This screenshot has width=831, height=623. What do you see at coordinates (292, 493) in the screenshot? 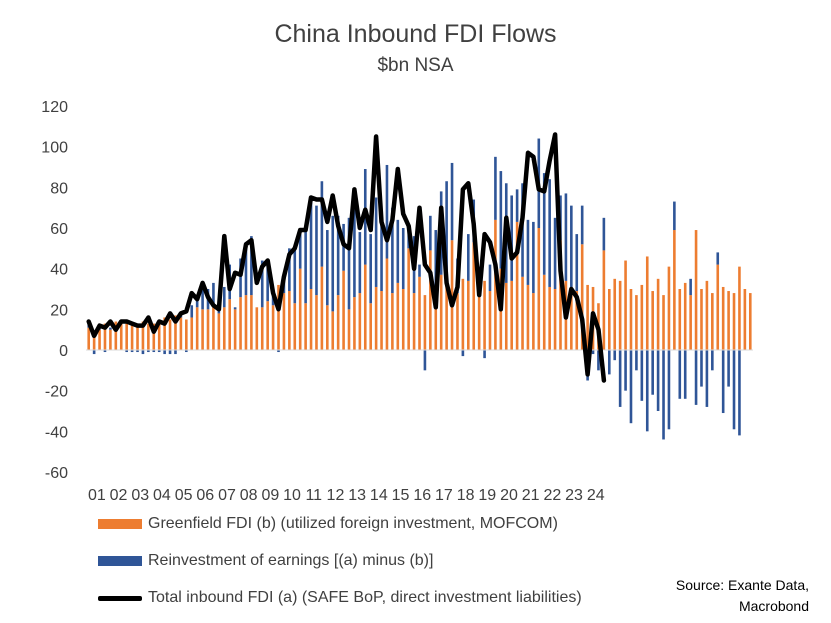
I see `x-tick-label: 10` at bounding box center [292, 493].